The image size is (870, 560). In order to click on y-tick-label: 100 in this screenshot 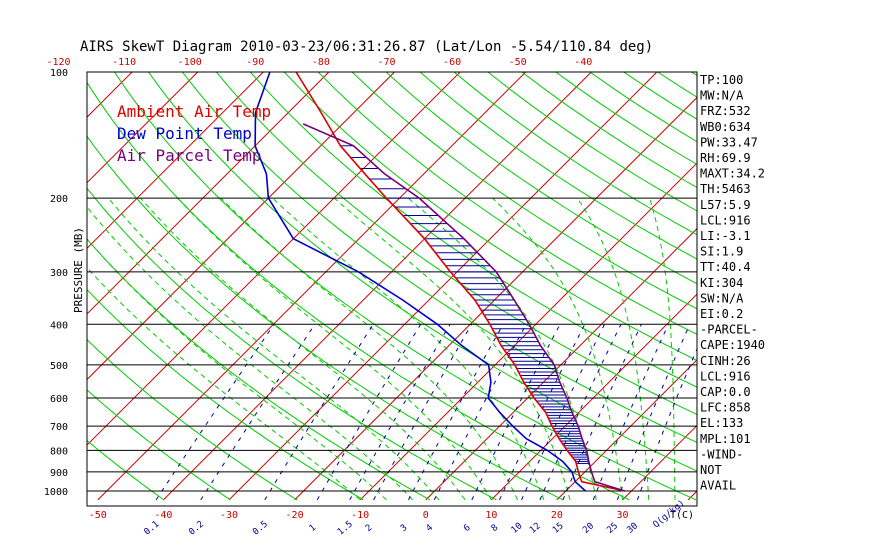, I will do `click(59, 73)`.